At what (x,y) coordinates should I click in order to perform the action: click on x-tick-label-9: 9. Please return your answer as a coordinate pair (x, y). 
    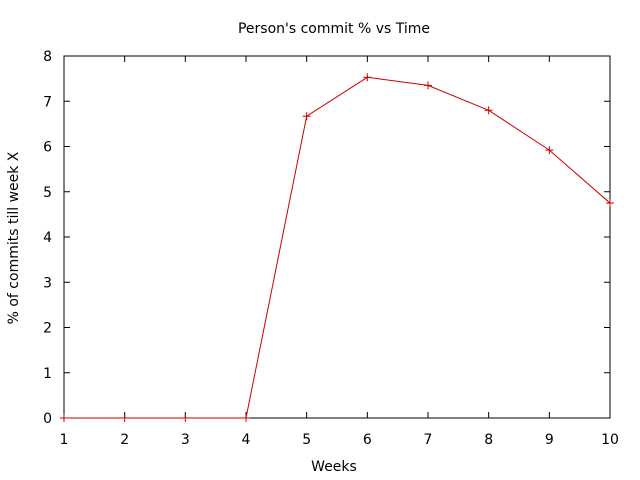
    Looking at the image, I should click on (549, 440).